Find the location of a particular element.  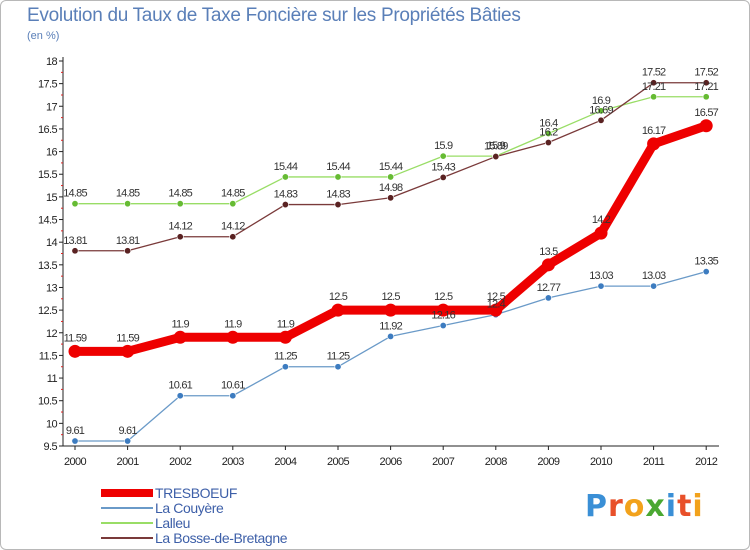

y-tick-label: 12.5 is located at coordinates (47, 311).